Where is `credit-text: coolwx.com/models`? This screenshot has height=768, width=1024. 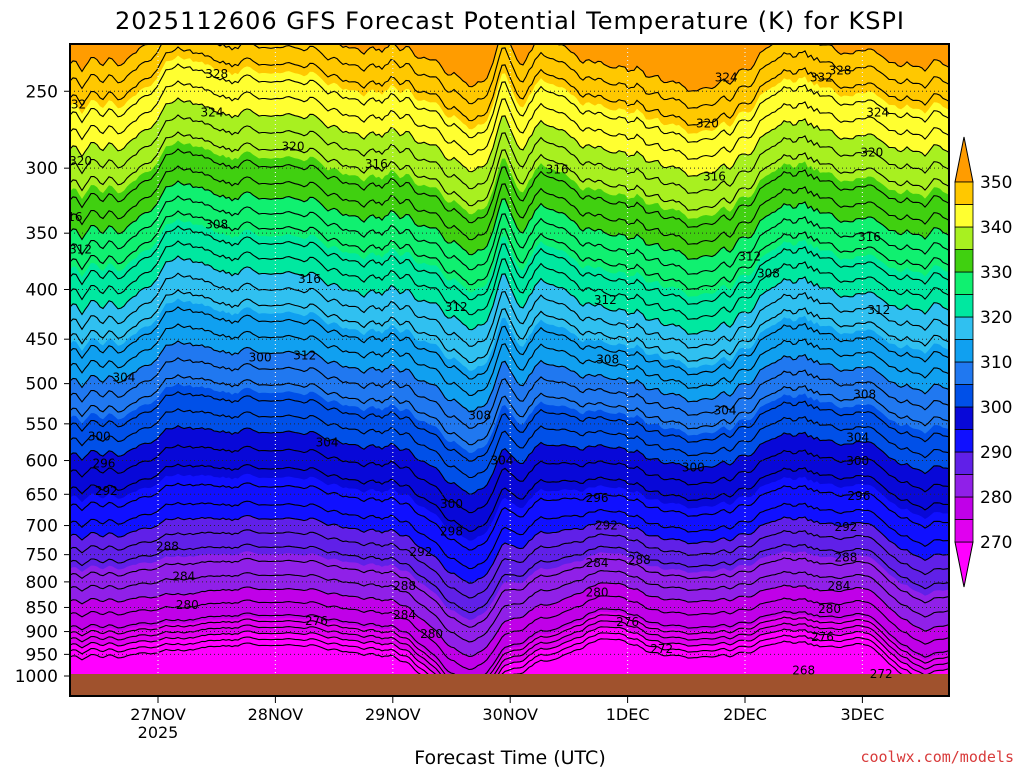
credit-text: coolwx.com/models is located at coordinates (937, 757).